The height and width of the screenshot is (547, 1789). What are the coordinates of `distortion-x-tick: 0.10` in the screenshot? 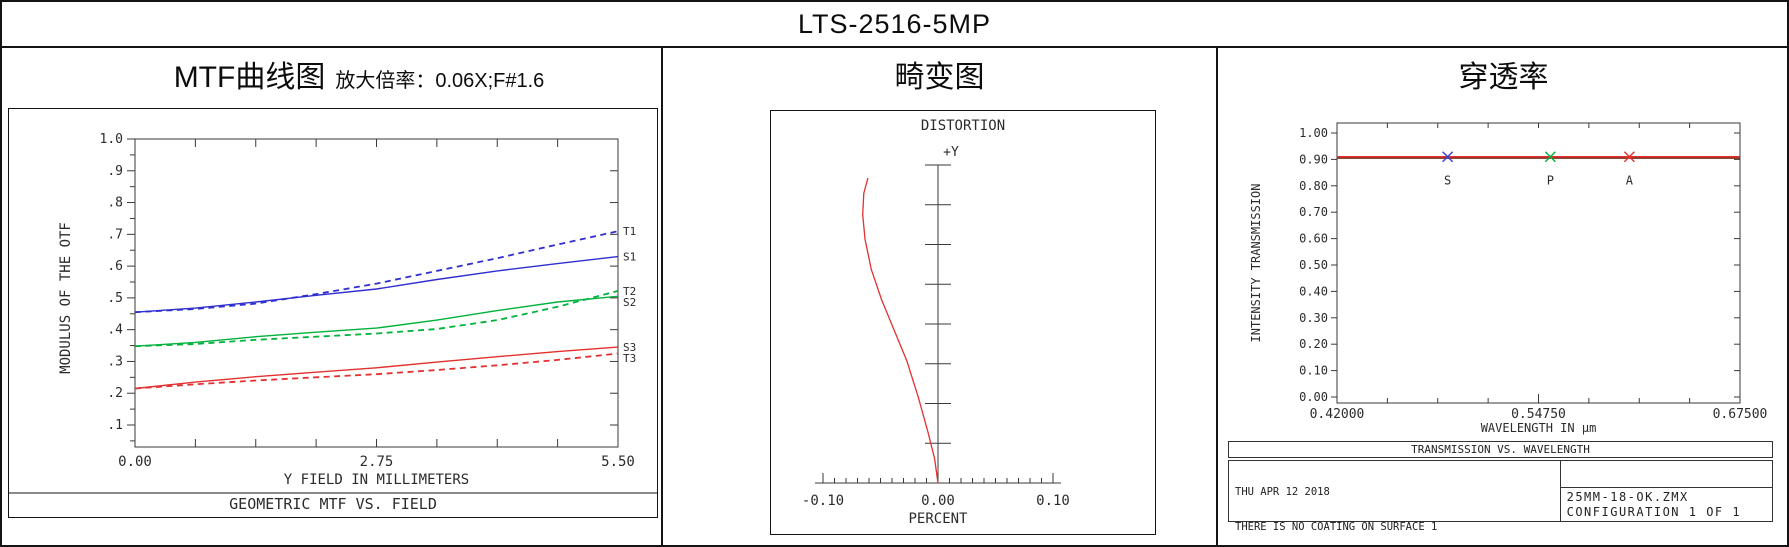 It's located at (1053, 501).